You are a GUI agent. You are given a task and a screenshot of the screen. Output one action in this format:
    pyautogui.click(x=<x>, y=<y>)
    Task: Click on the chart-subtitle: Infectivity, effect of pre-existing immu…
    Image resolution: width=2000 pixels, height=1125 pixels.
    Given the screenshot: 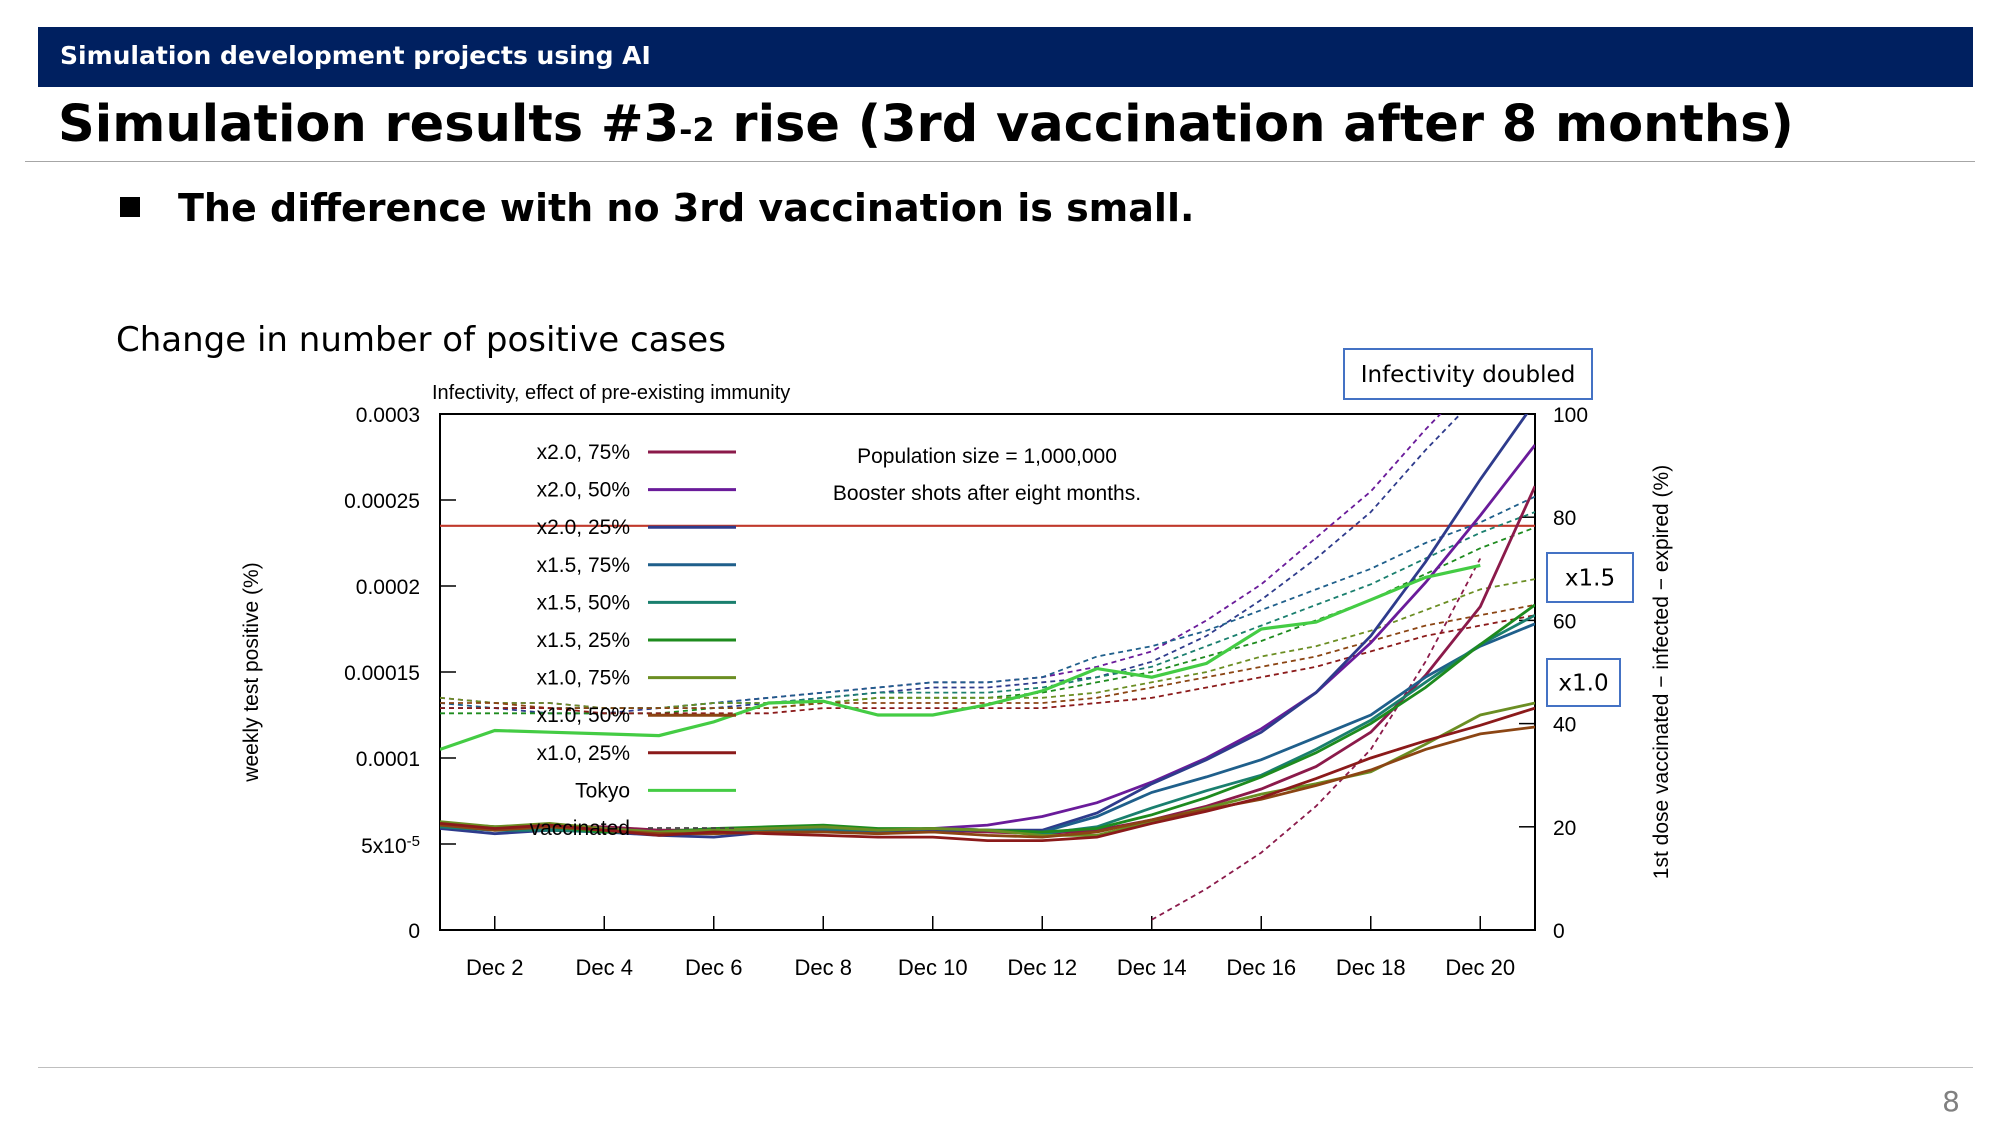 What is the action you would take?
    pyautogui.click(x=611, y=393)
    